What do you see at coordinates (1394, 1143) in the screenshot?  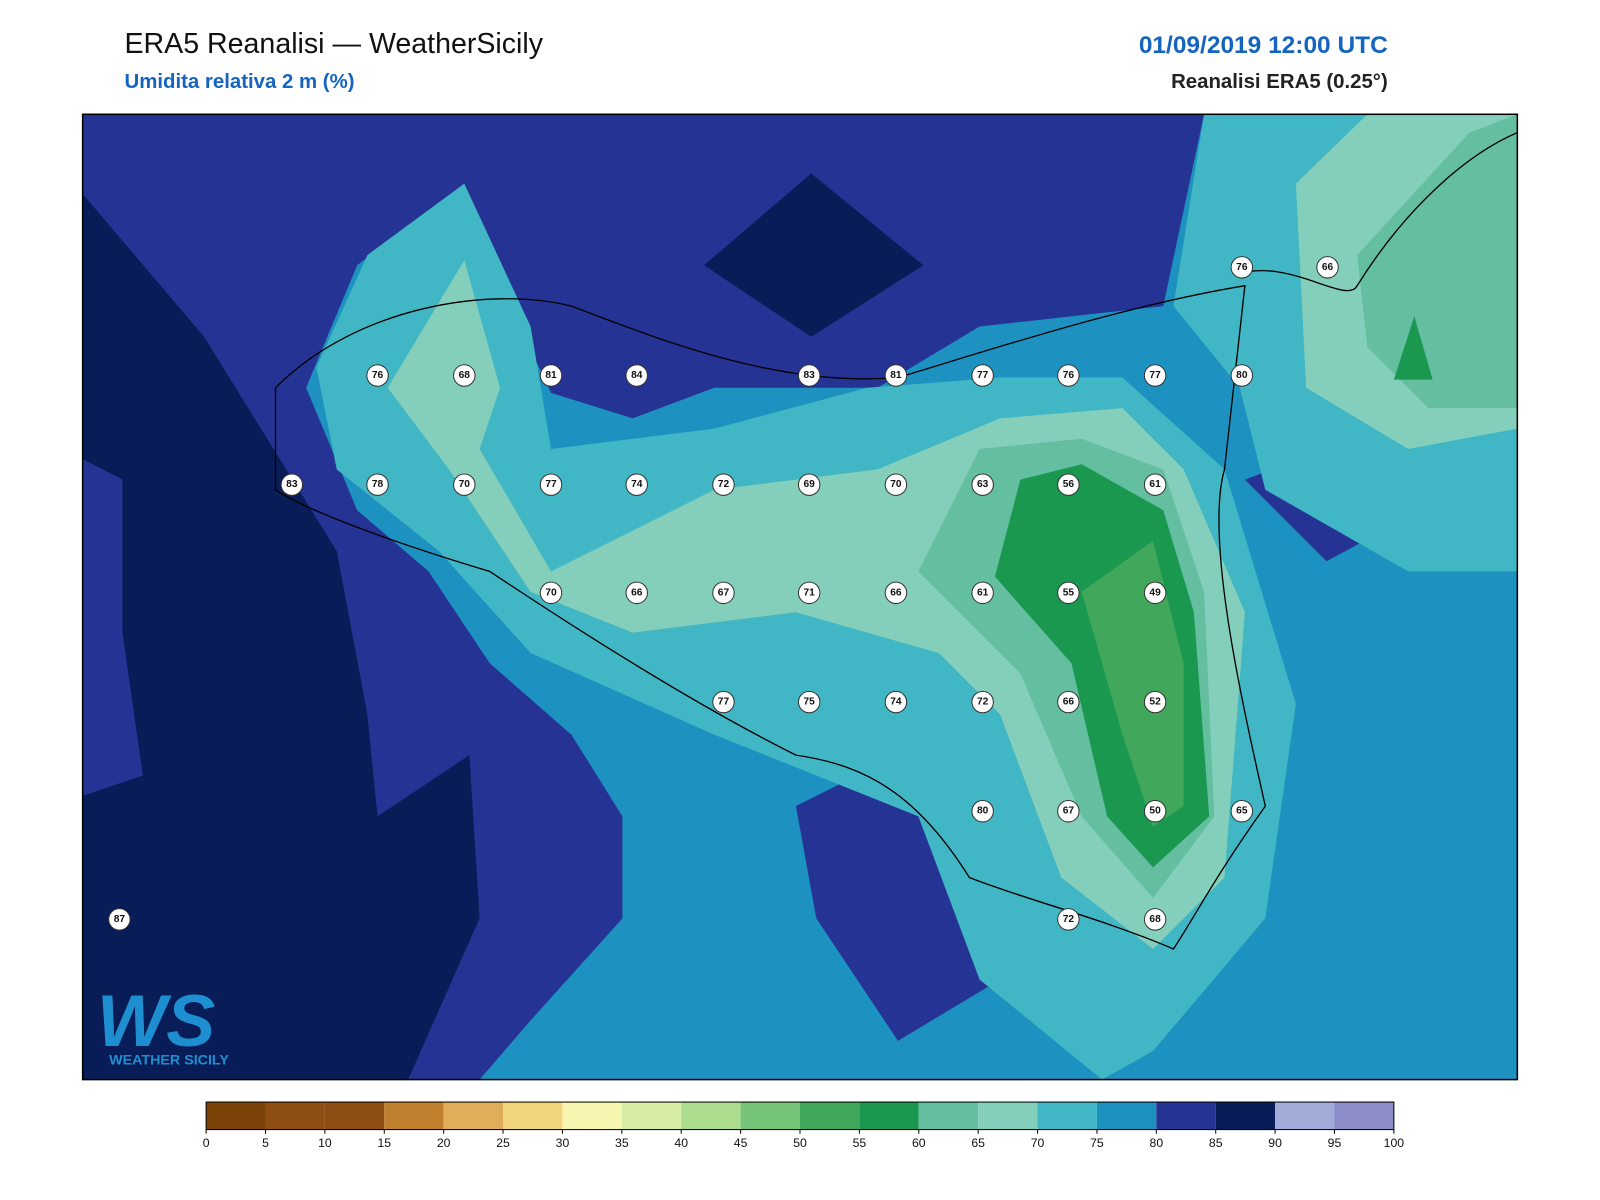 I see `colorbar-tick-label: 100` at bounding box center [1394, 1143].